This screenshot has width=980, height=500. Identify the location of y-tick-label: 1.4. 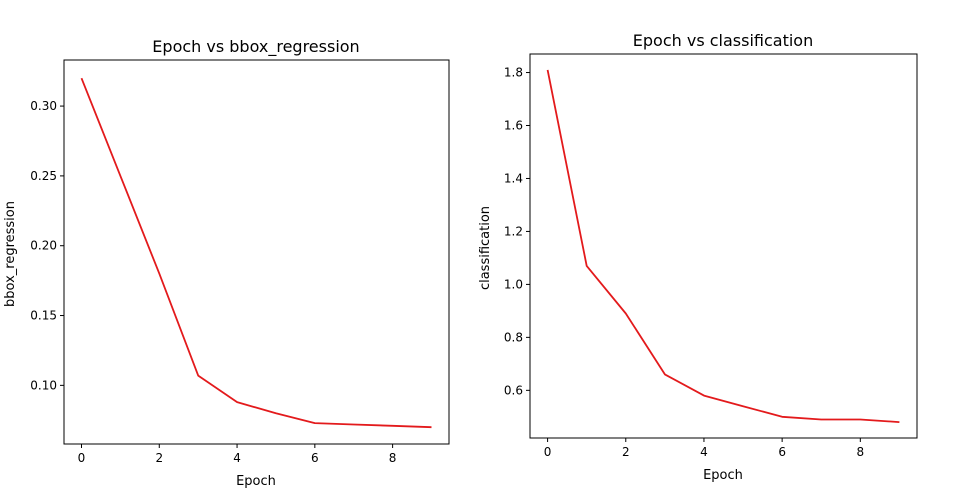
(513, 178).